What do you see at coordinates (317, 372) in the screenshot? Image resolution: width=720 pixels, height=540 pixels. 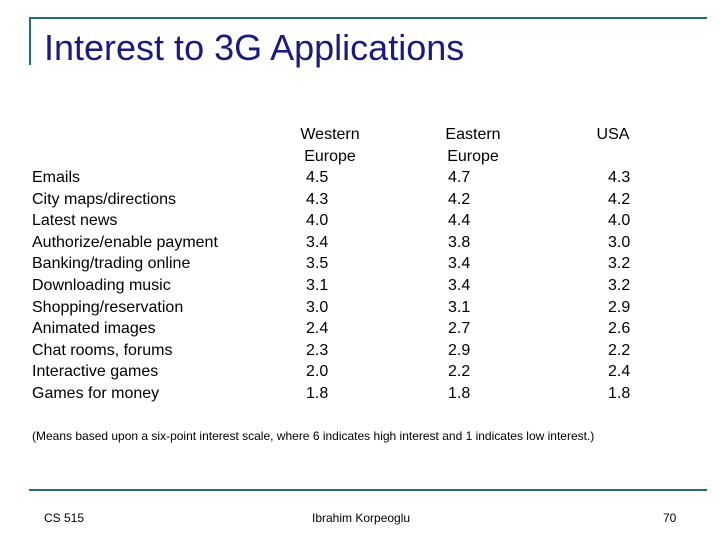 I see `value-western-europe: 2.0` at bounding box center [317, 372].